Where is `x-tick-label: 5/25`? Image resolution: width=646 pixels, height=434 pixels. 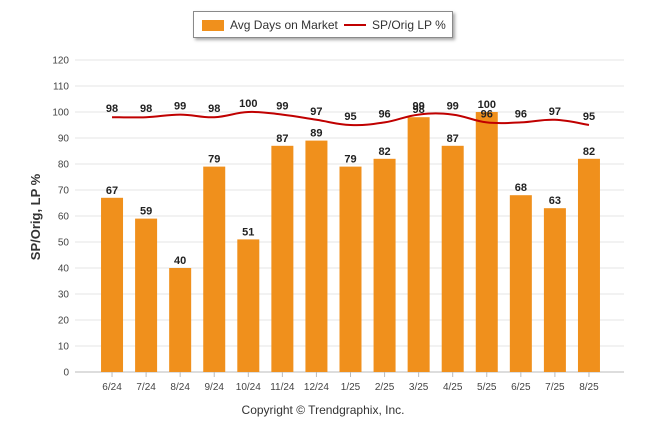
x-tick-label: 5/25 is located at coordinates (487, 387).